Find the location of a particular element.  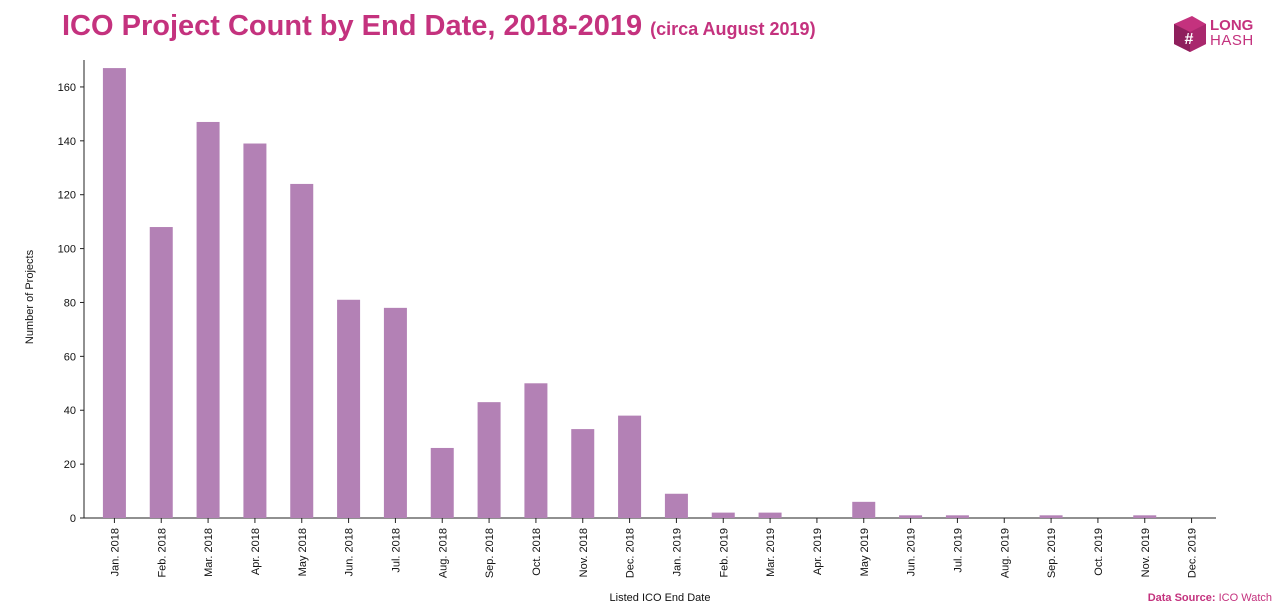

x-axis-label: Listed ICO End Date is located at coordinates (660, 598).